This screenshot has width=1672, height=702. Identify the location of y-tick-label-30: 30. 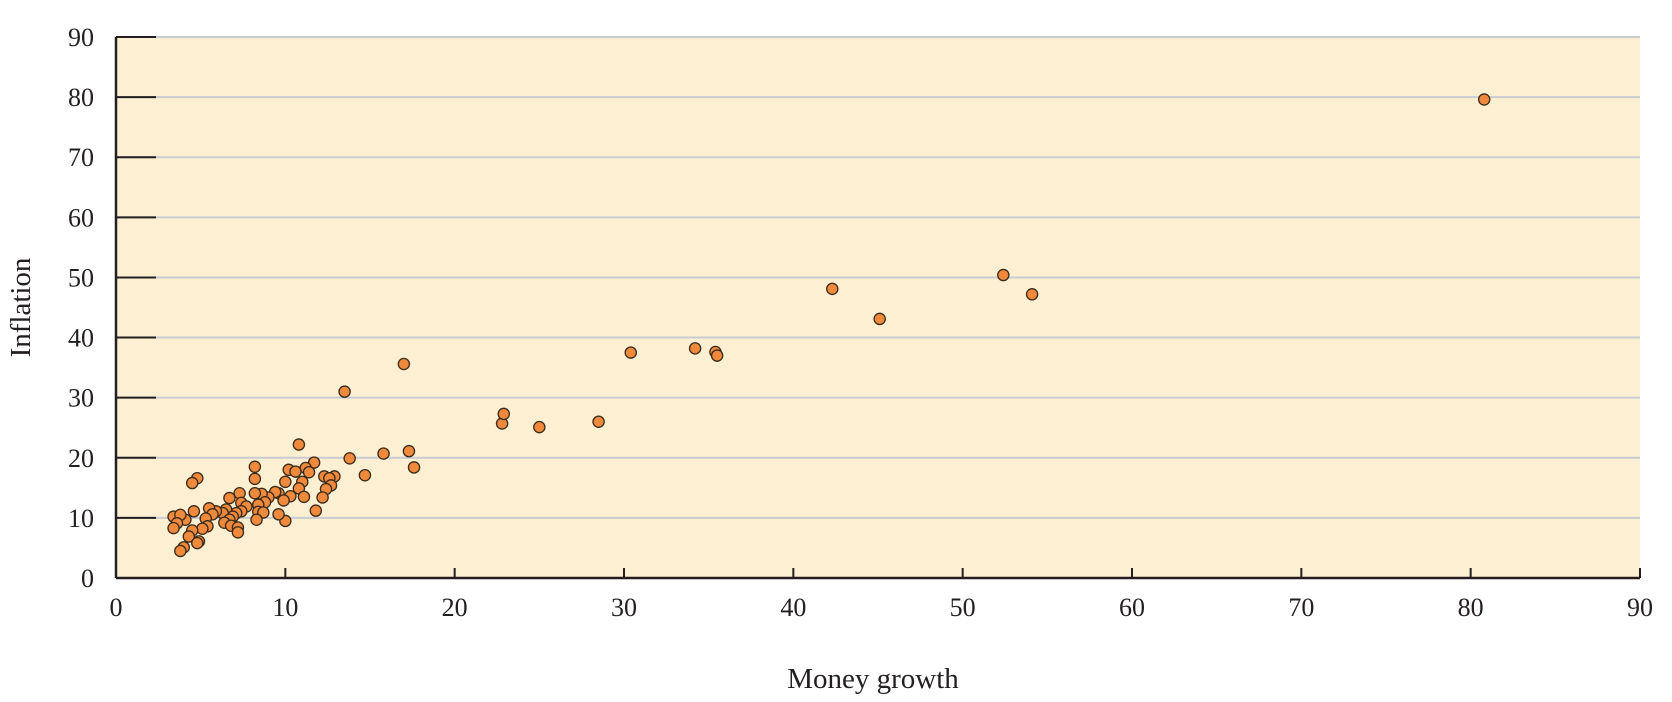
(81, 398).